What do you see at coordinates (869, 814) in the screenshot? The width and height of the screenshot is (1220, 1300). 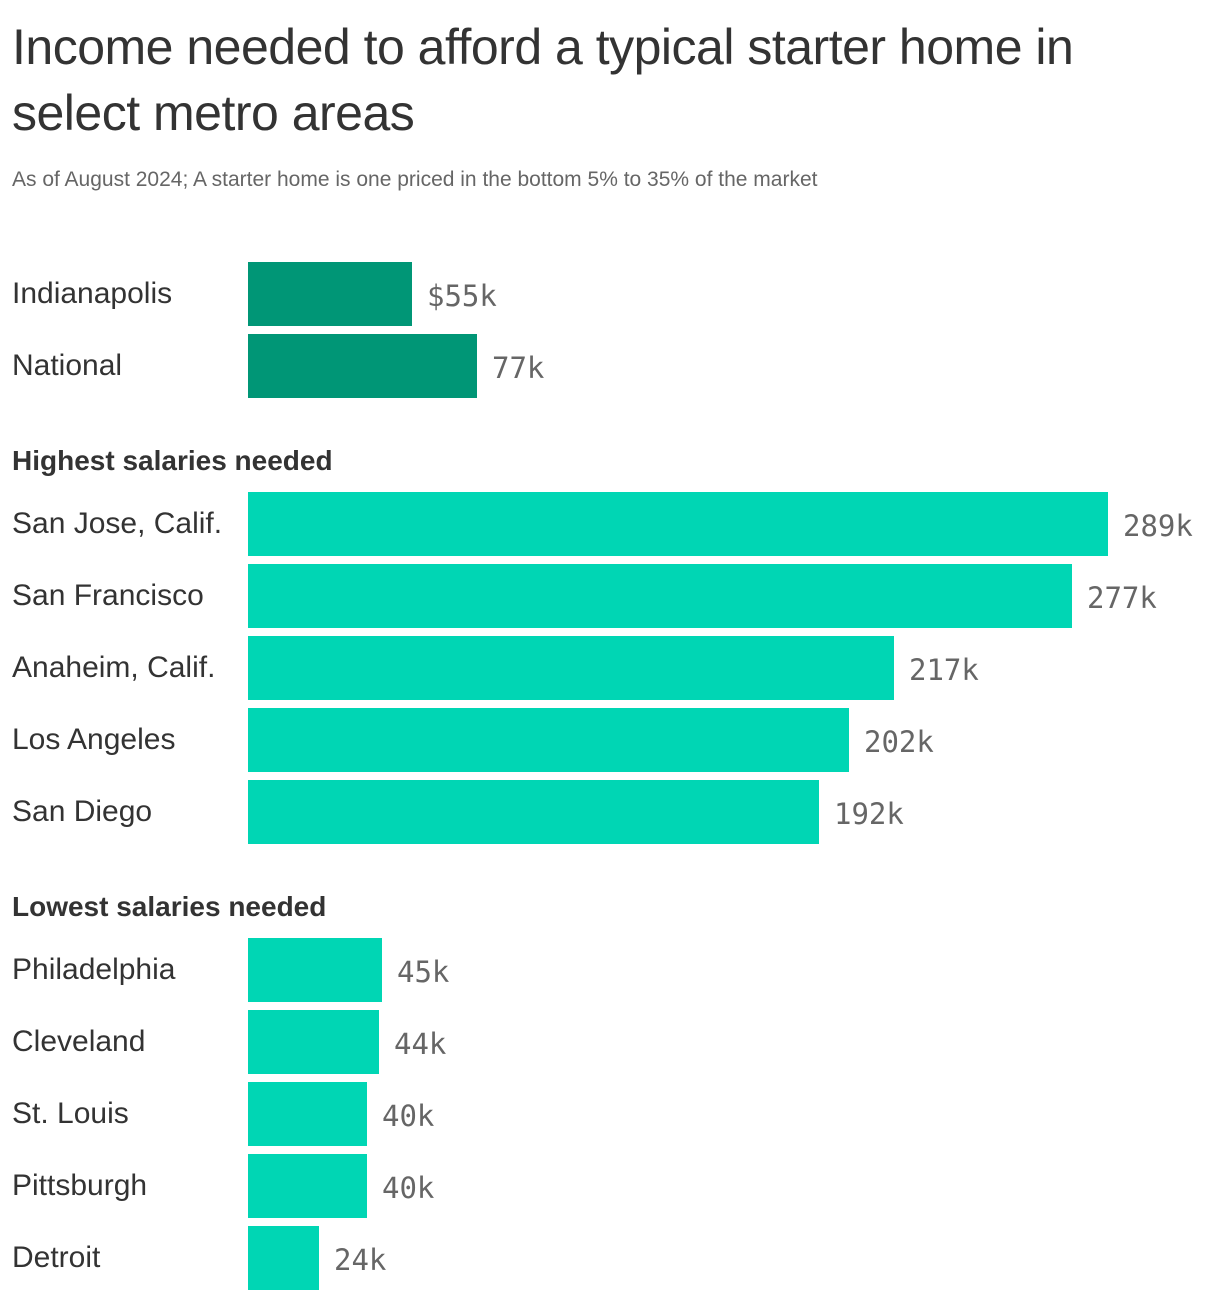 I see `value-label: 192k` at bounding box center [869, 814].